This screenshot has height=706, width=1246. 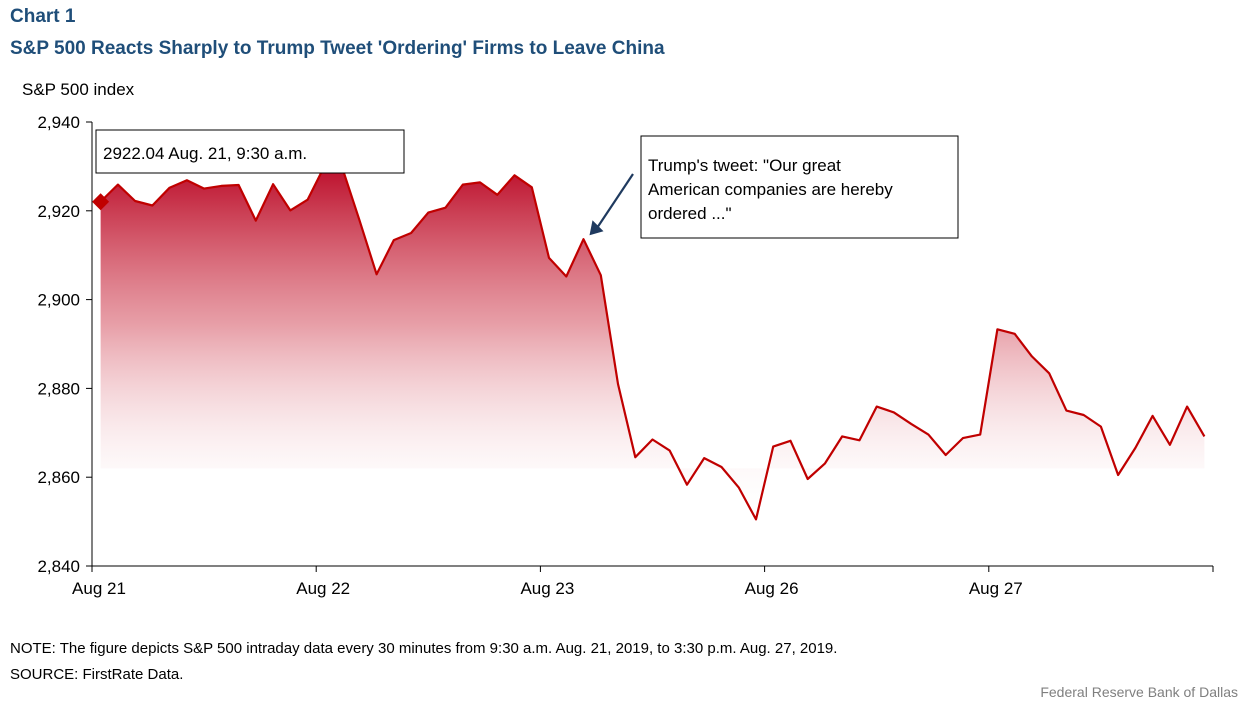 I want to click on x-tick-label: Aug 21, so click(x=99, y=588).